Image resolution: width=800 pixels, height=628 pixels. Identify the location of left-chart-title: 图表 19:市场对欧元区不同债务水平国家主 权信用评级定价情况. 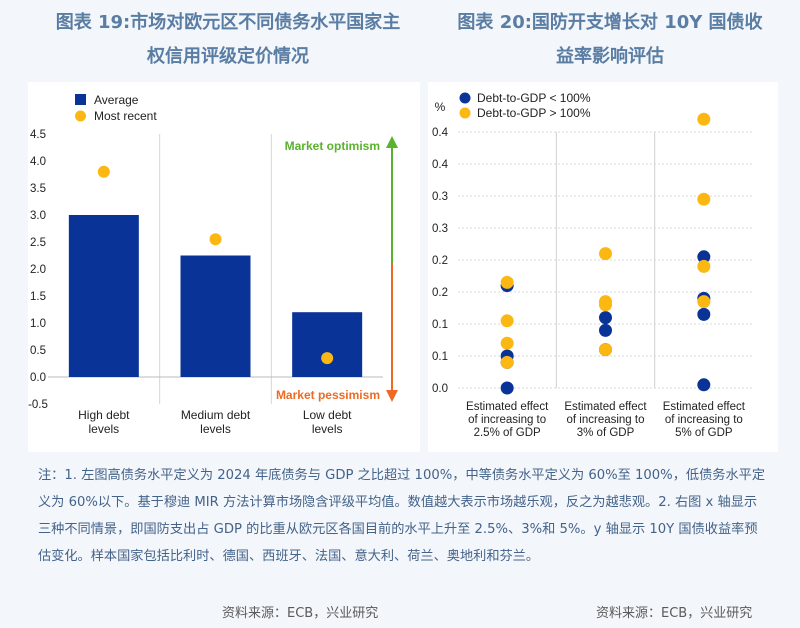
(228, 40).